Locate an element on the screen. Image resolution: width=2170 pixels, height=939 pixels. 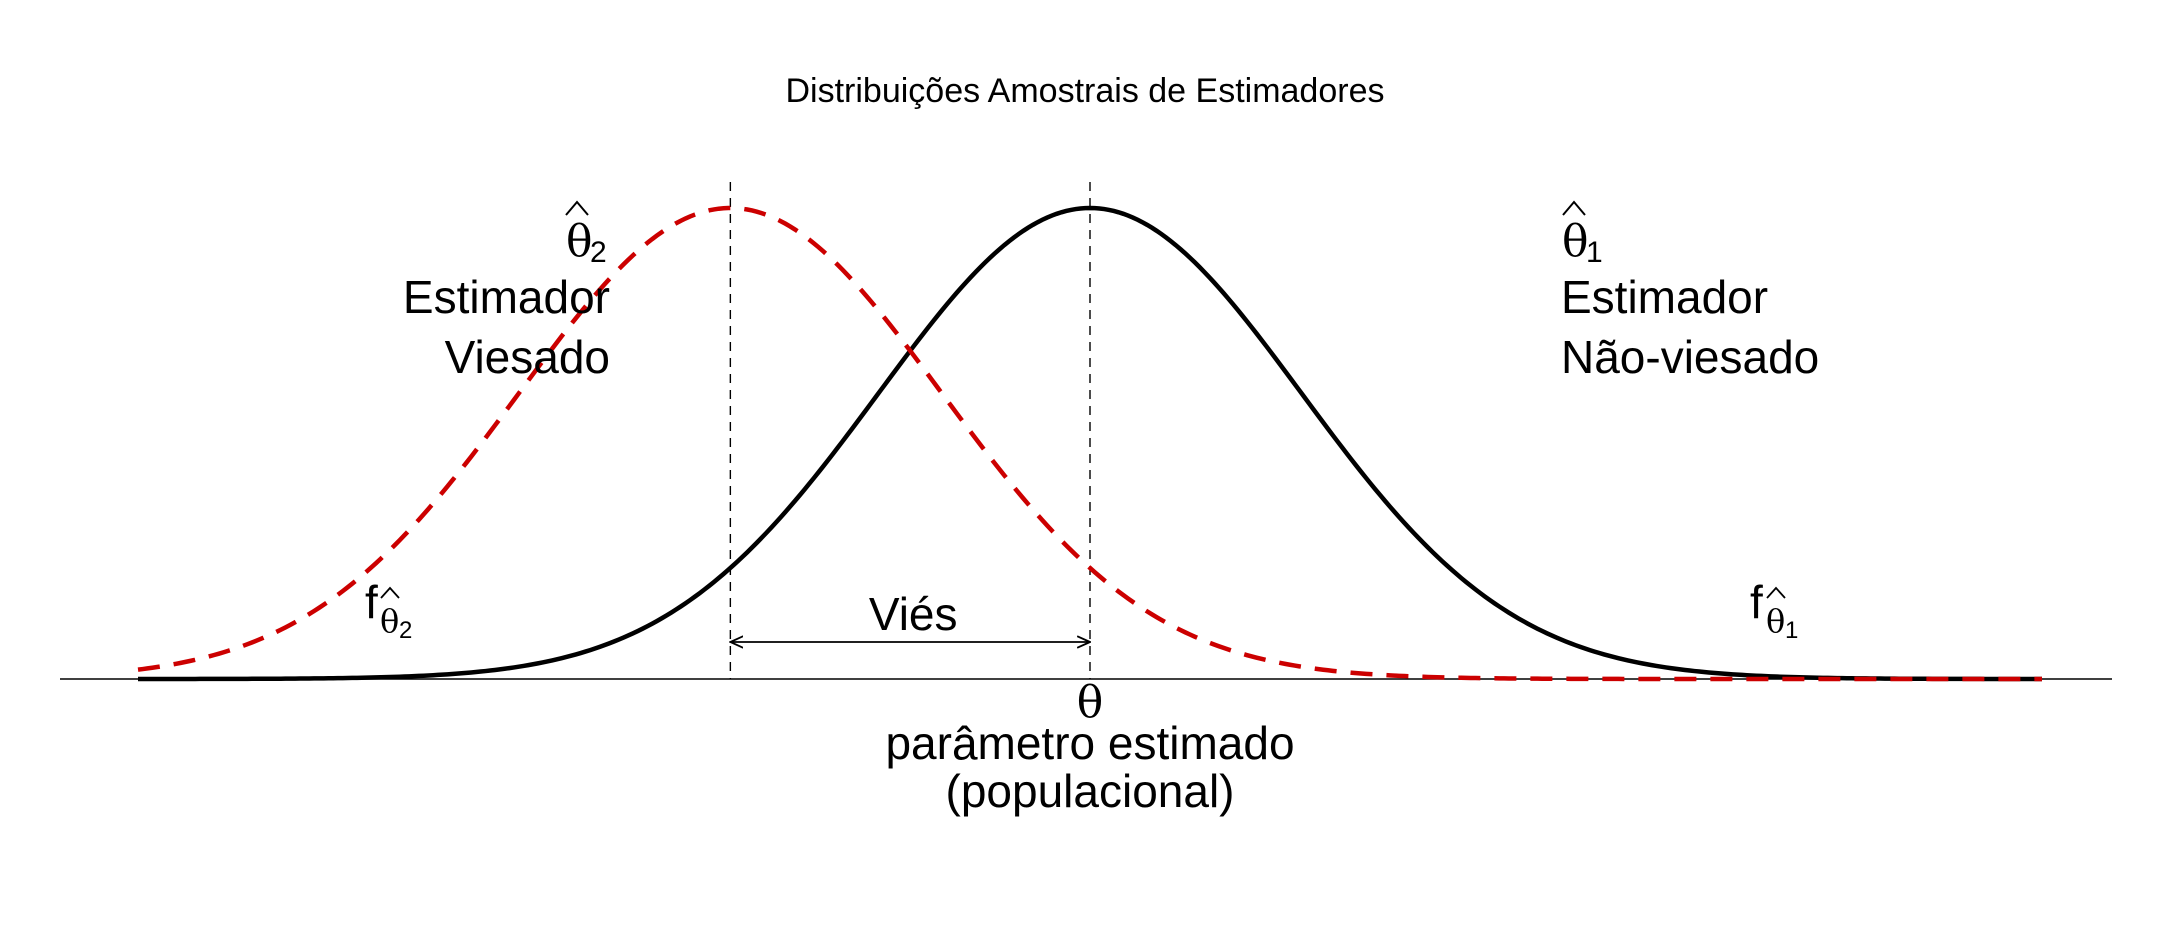
unbiased-caption-line-1: Estimador is located at coordinates (1664, 297).